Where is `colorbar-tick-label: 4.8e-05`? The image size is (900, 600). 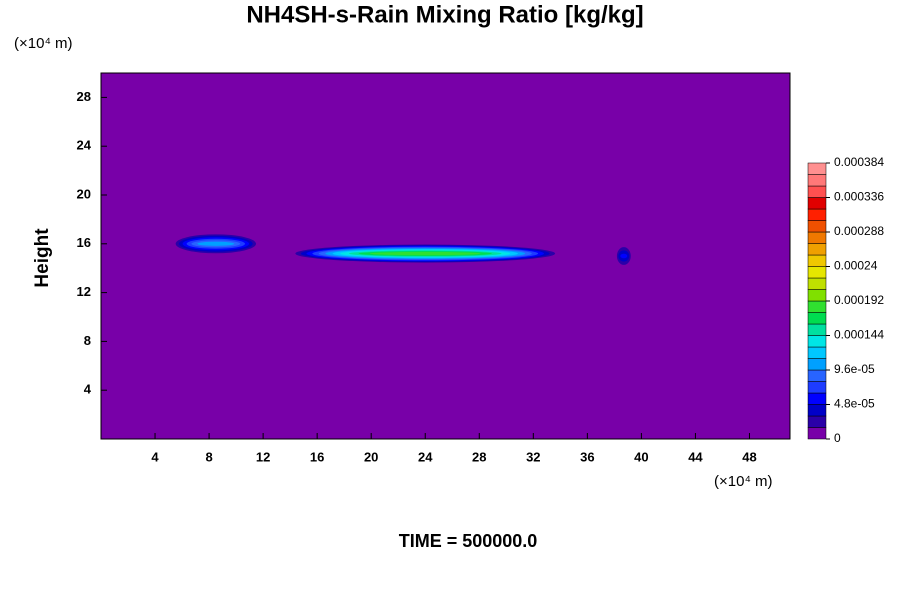
colorbar-tick-label: 4.8e-05 is located at coordinates (854, 404).